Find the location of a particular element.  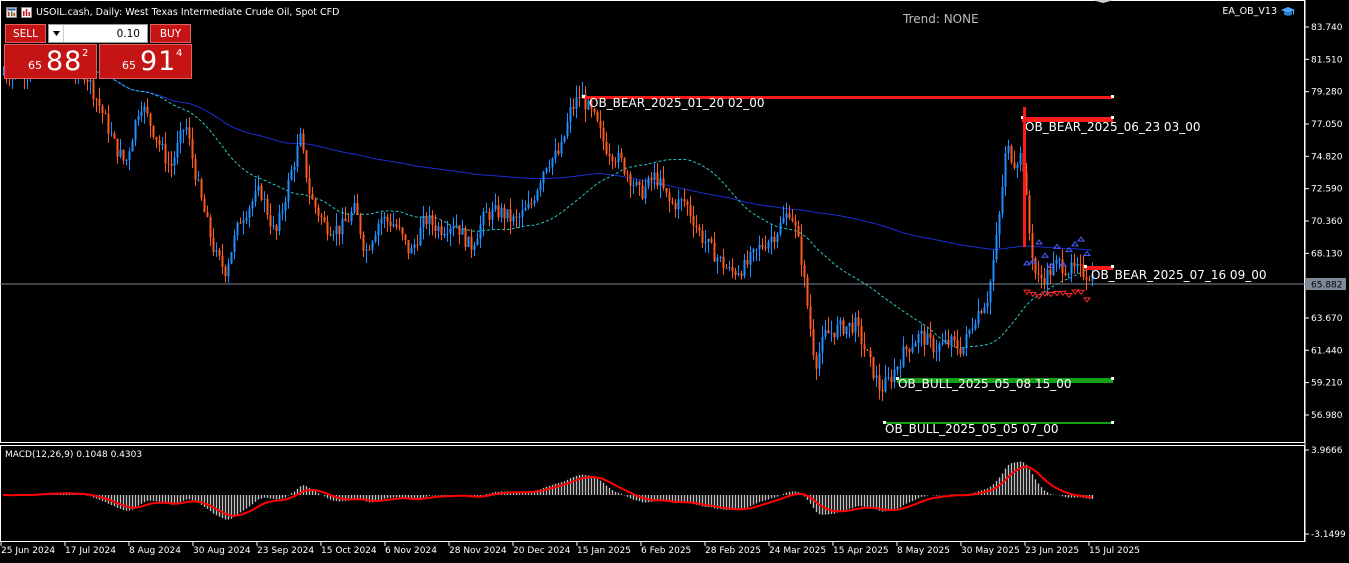

graduation-cap-icon is located at coordinates (1288, 11).